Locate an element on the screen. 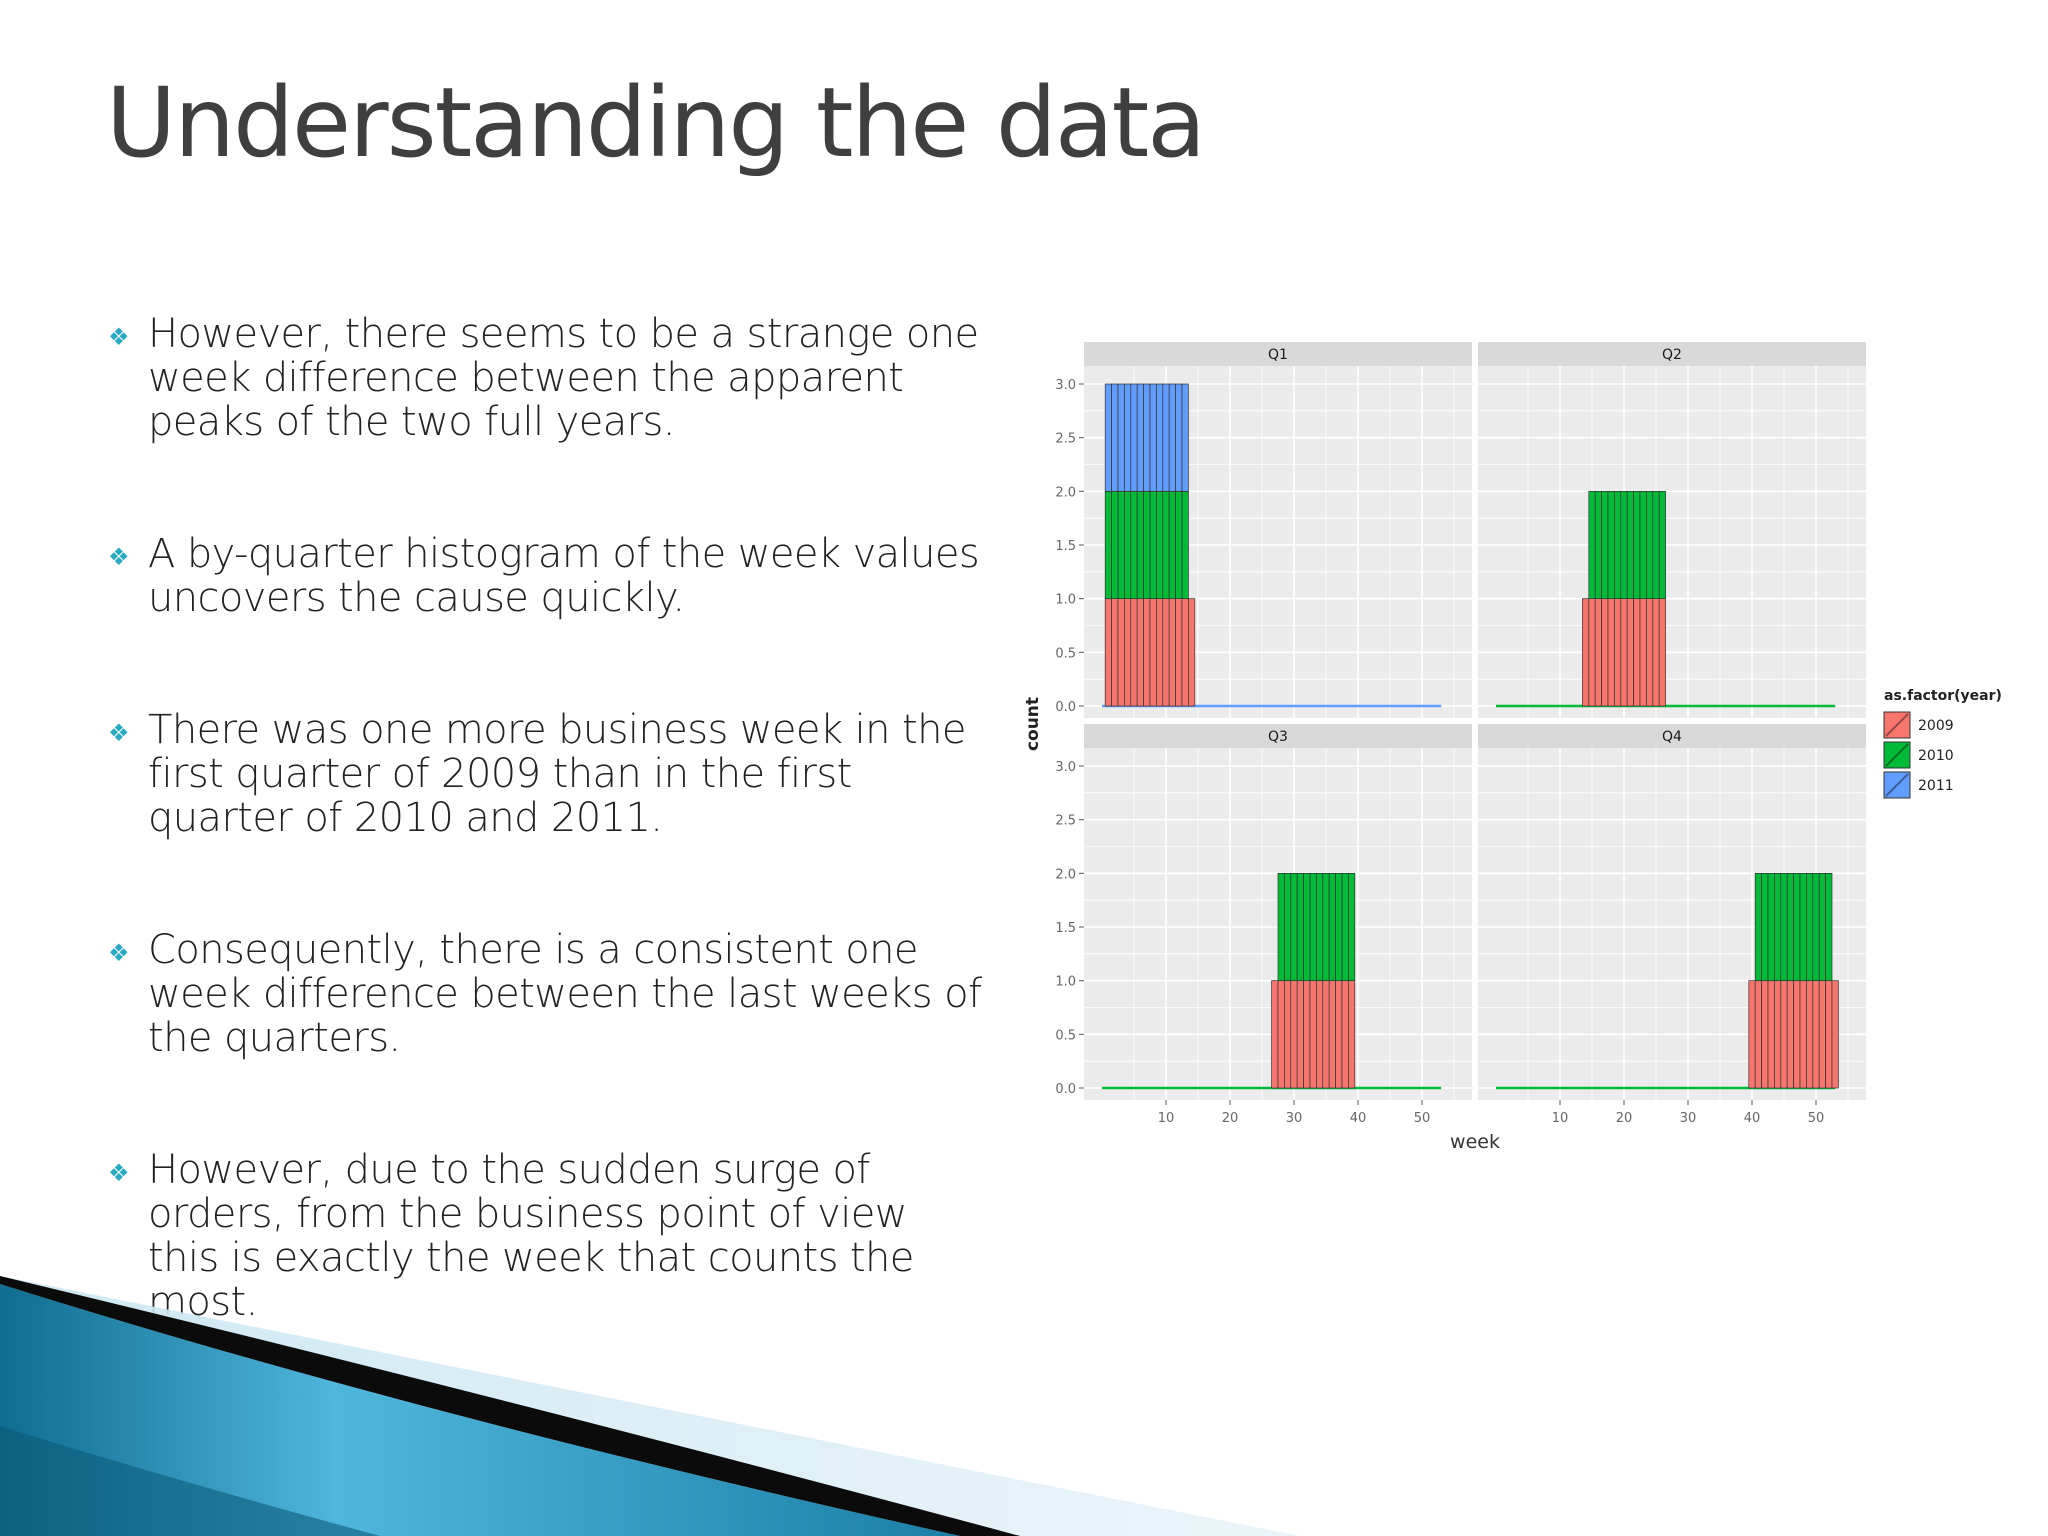  facet-label: Q4 is located at coordinates (1672, 737).